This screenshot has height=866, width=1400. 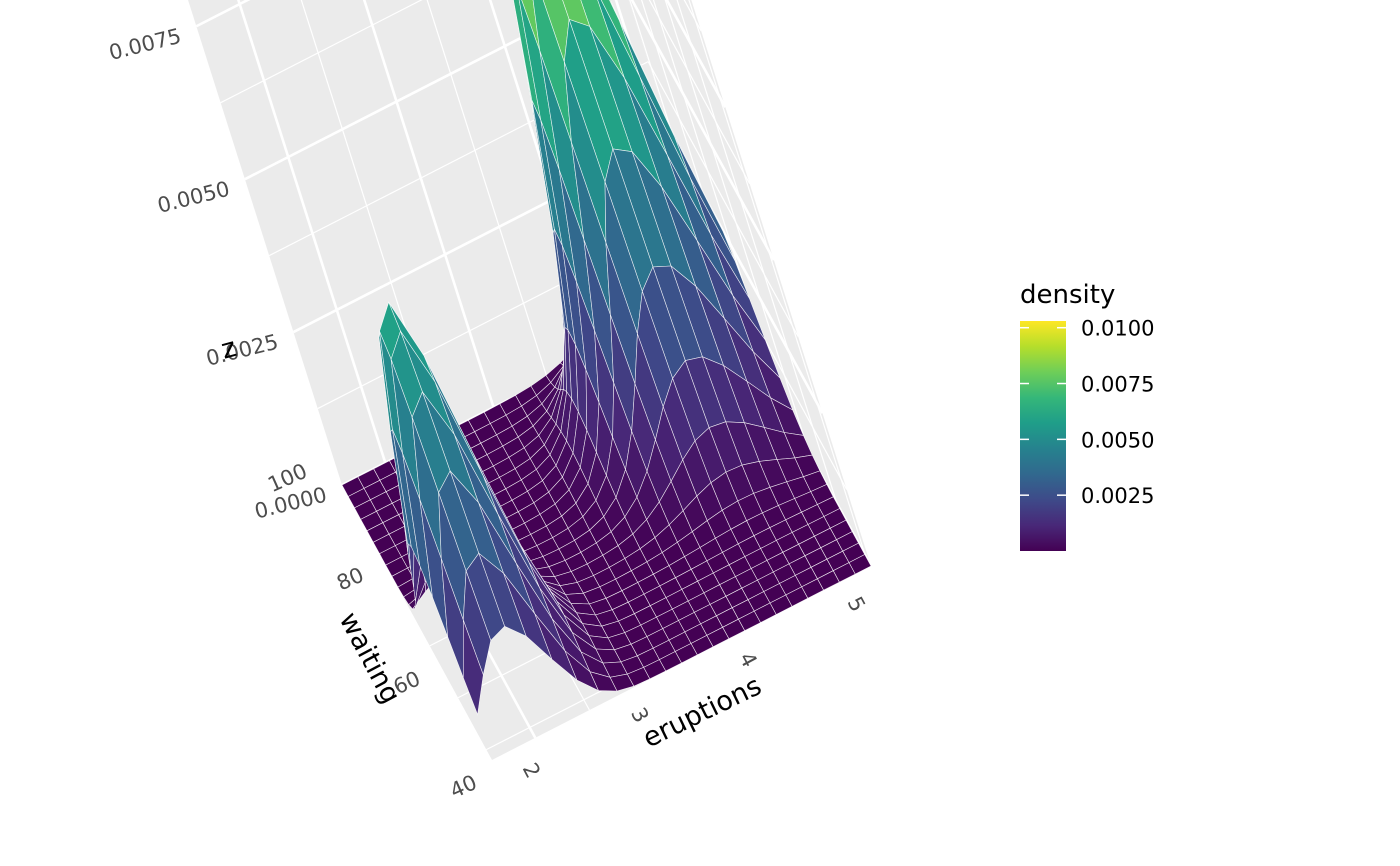 I want to click on x-axis-title: eruptions, so click(x=702, y=712).